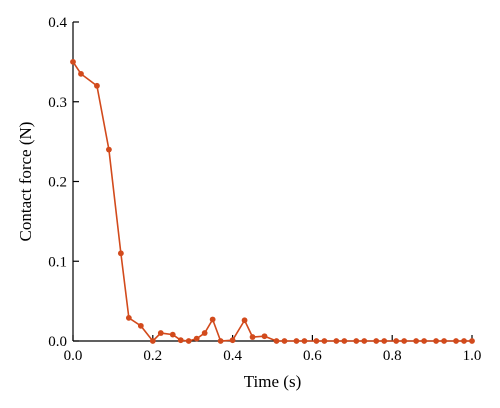 The height and width of the screenshot is (408, 500). I want to click on x-tick-label: 0.4, so click(232, 356).